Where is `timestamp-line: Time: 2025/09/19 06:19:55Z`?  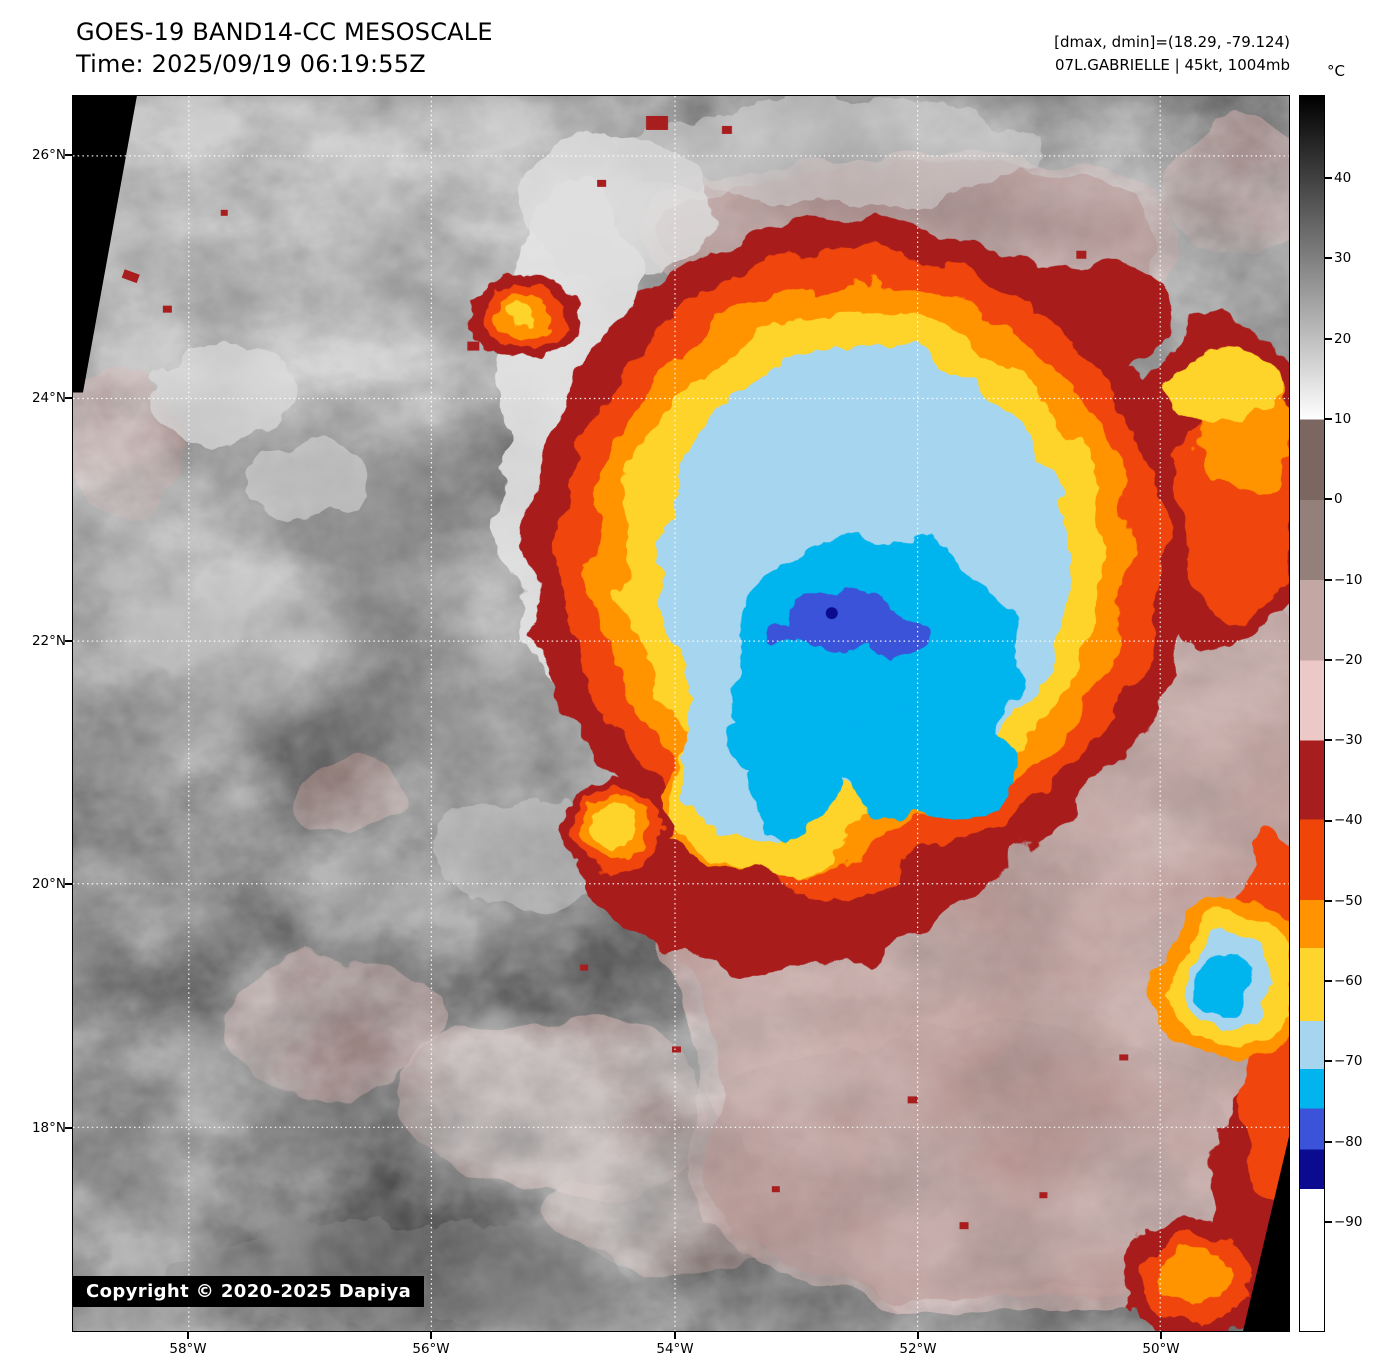 timestamp-line: Time: 2025/09/19 06:19:55Z is located at coordinates (251, 64).